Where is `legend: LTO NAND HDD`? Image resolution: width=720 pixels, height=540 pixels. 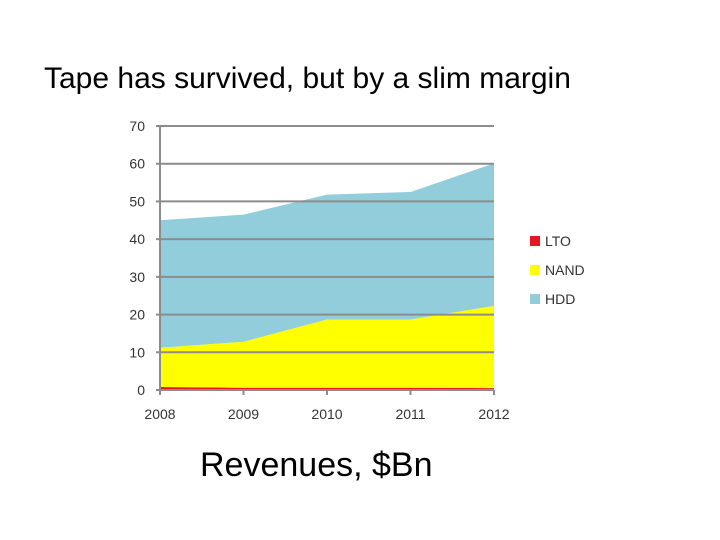
legend: LTO NAND HDD is located at coordinates (557, 270).